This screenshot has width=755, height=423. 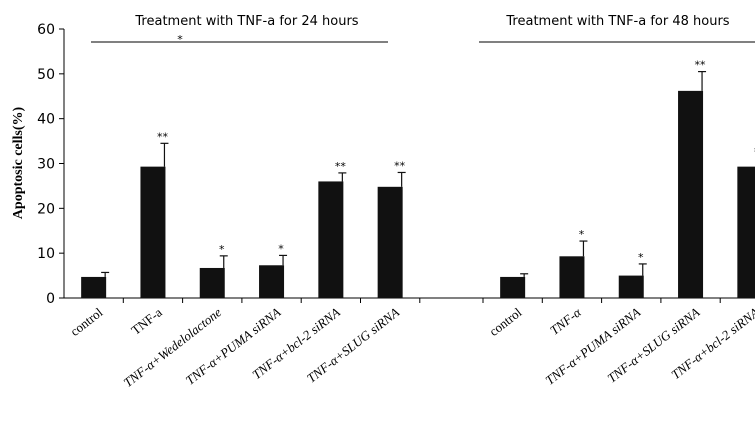 I want to click on y-tick-label: 10, so click(x=46, y=254).